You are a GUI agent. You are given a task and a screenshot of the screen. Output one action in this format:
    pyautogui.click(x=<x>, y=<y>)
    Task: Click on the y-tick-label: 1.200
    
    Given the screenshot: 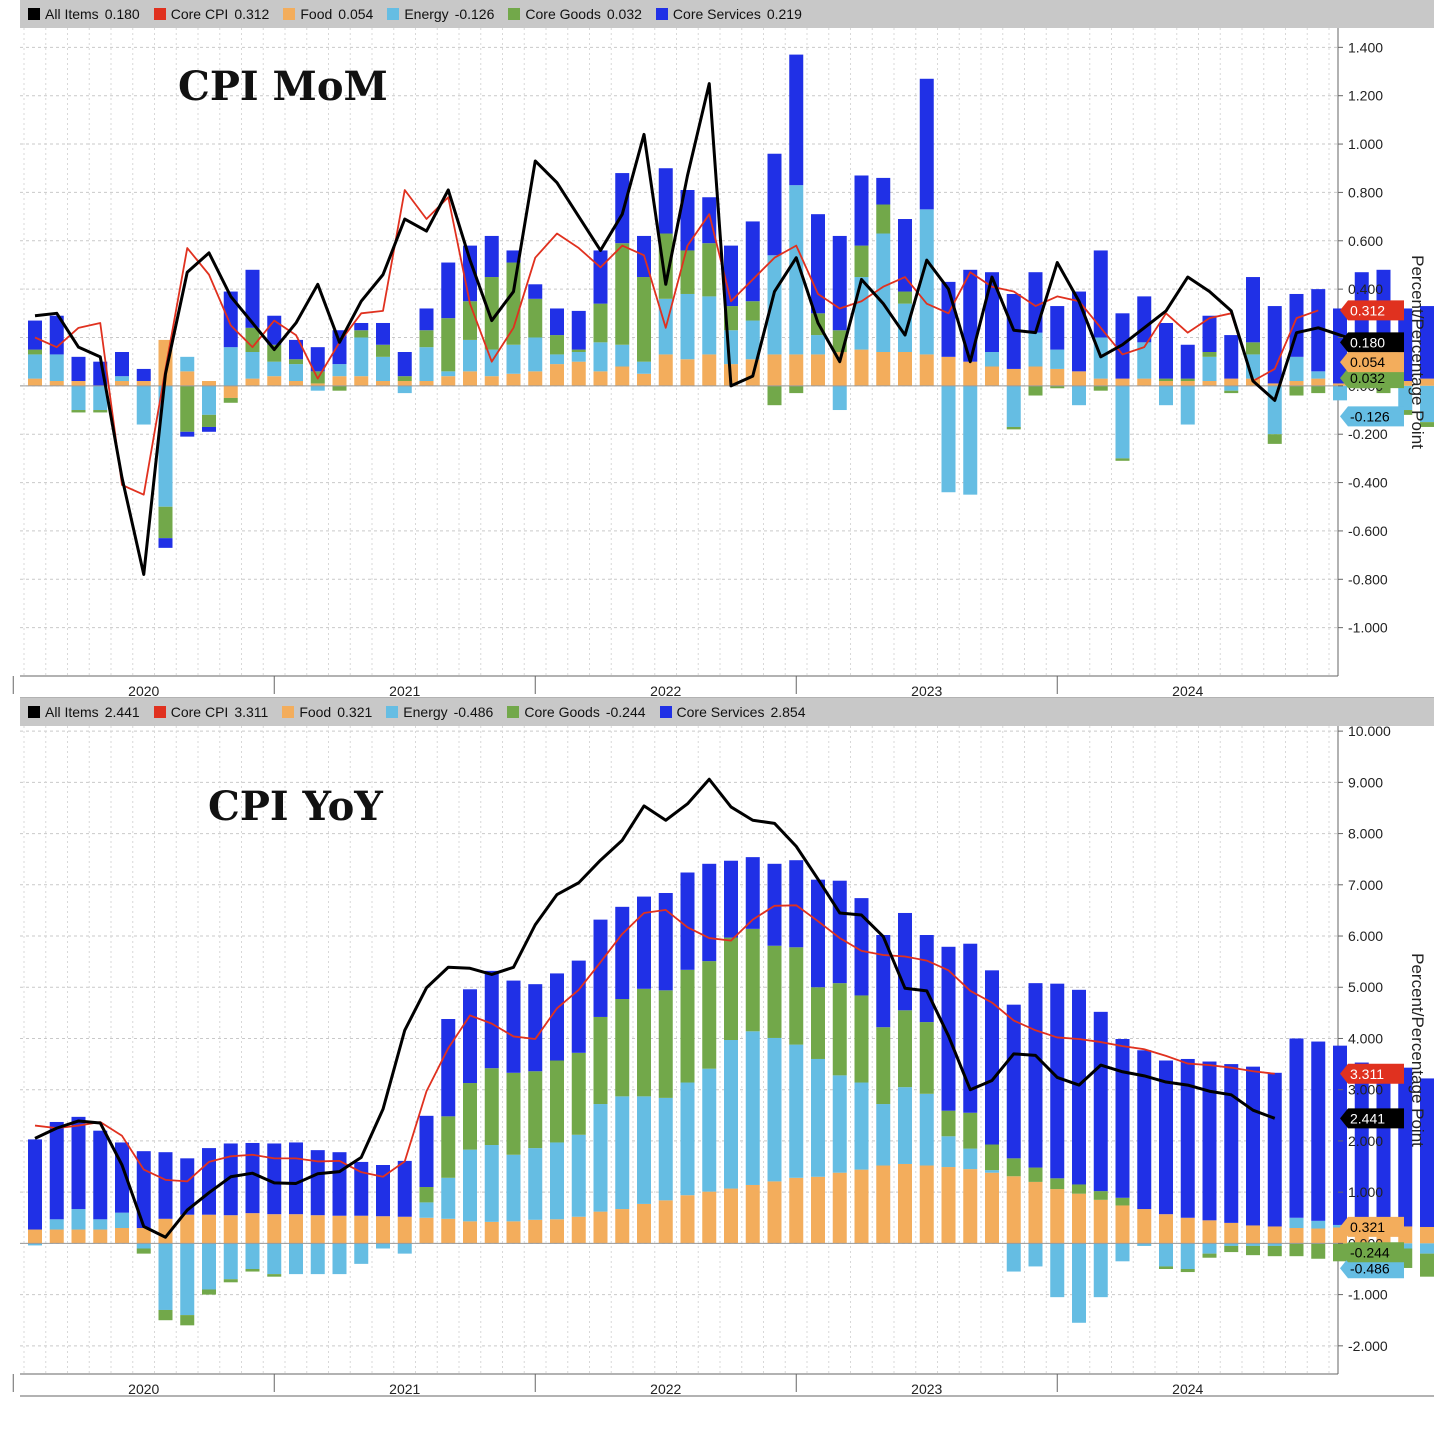 What is the action you would take?
    pyautogui.click(x=1365, y=96)
    